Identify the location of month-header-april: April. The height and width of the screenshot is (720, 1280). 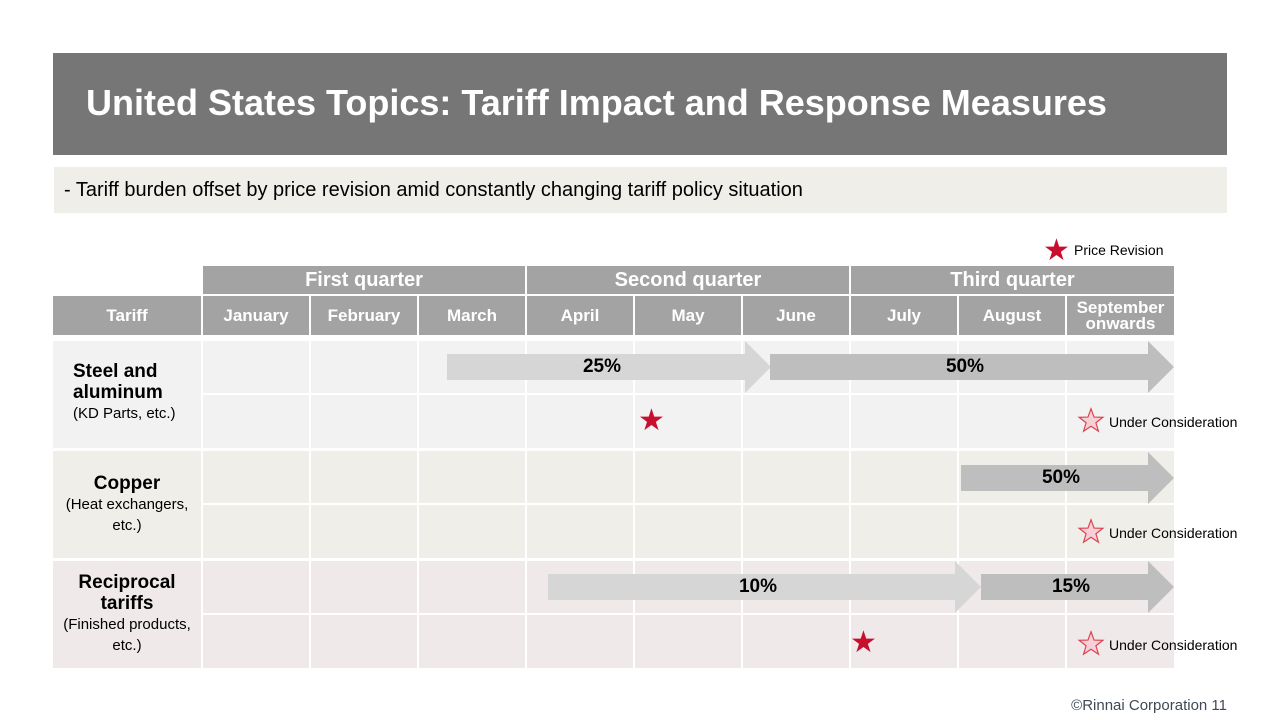
(580, 315).